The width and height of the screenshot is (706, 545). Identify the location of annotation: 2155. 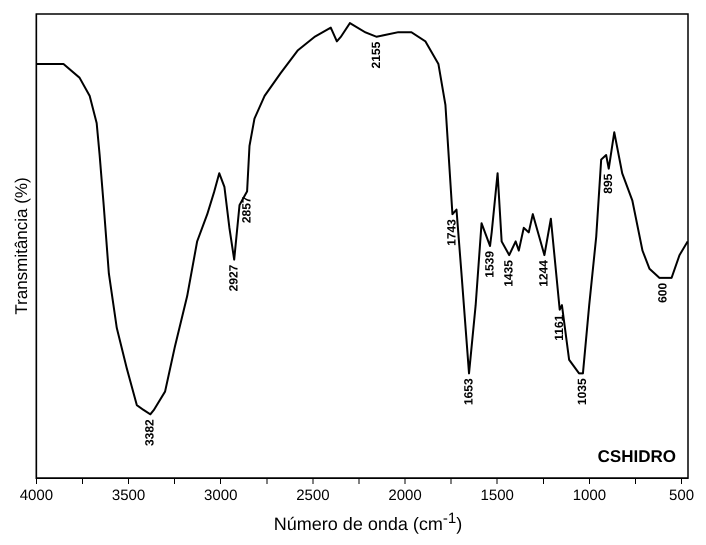
(375, 54).